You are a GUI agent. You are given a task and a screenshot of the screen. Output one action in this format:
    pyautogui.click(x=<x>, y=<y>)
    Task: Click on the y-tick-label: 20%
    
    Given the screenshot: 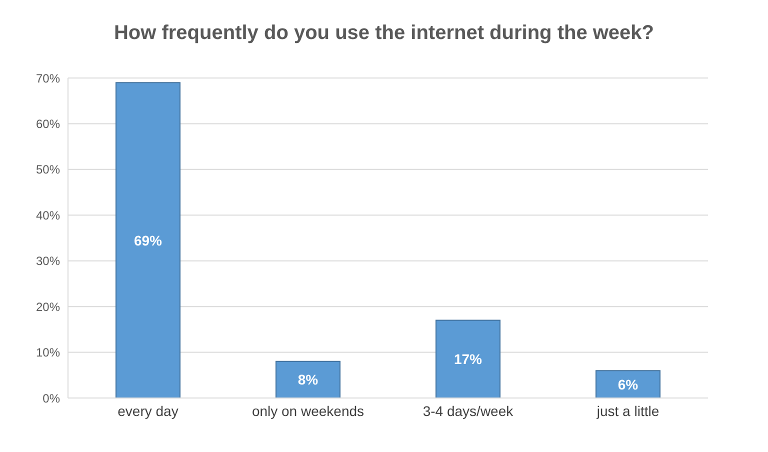 What is the action you would take?
    pyautogui.click(x=48, y=307)
    